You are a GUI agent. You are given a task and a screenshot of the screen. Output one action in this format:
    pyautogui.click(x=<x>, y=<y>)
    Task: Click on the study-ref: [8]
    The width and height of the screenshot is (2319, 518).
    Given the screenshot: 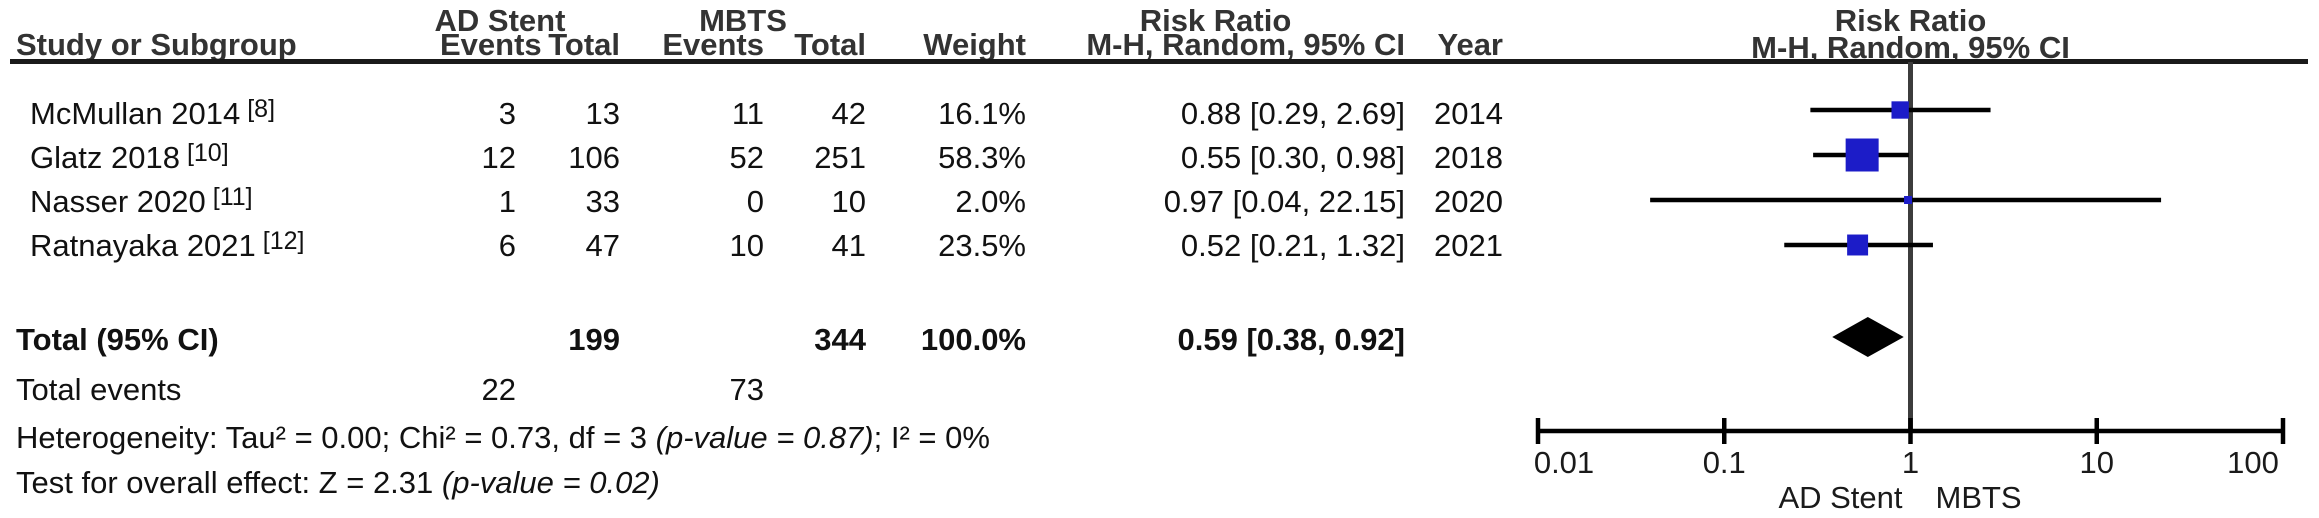 What is the action you would take?
    pyautogui.click(x=261, y=109)
    